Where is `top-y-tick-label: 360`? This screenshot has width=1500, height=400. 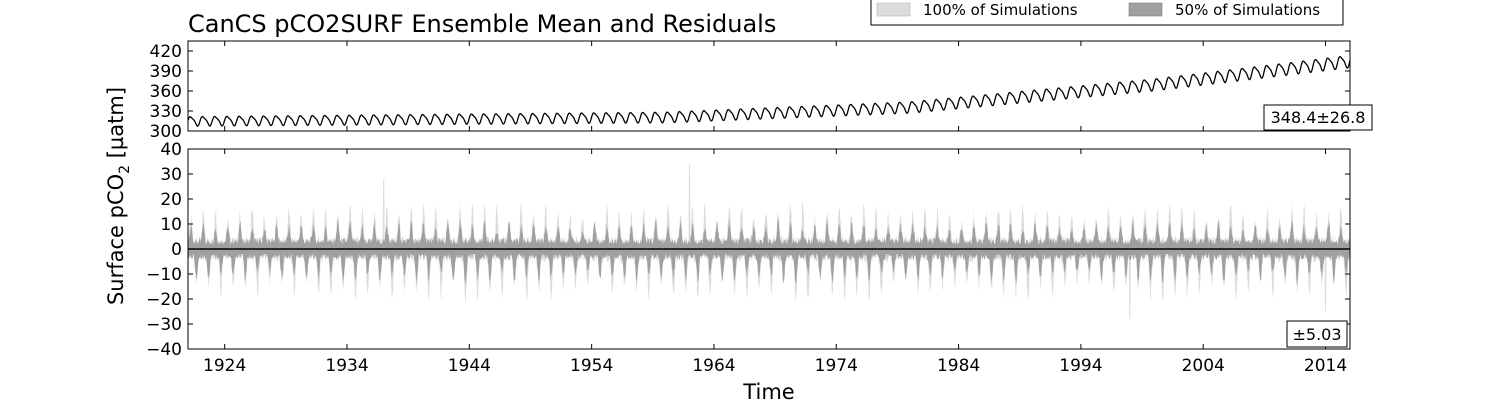
top-y-tick-label: 360 is located at coordinates (166, 92).